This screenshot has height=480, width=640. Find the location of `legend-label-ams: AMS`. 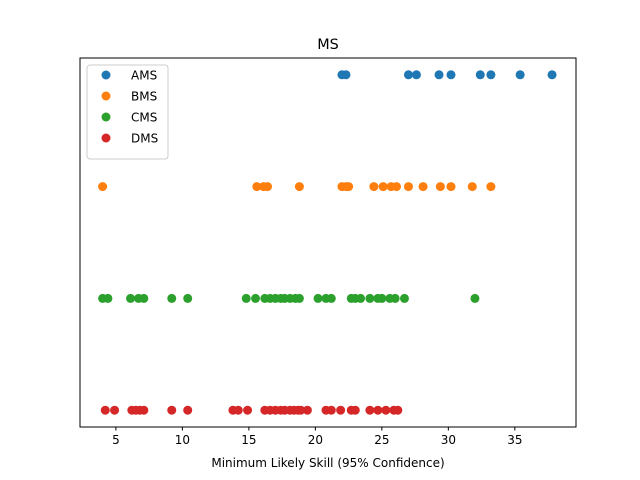

legend-label-ams: AMS is located at coordinates (144, 76).